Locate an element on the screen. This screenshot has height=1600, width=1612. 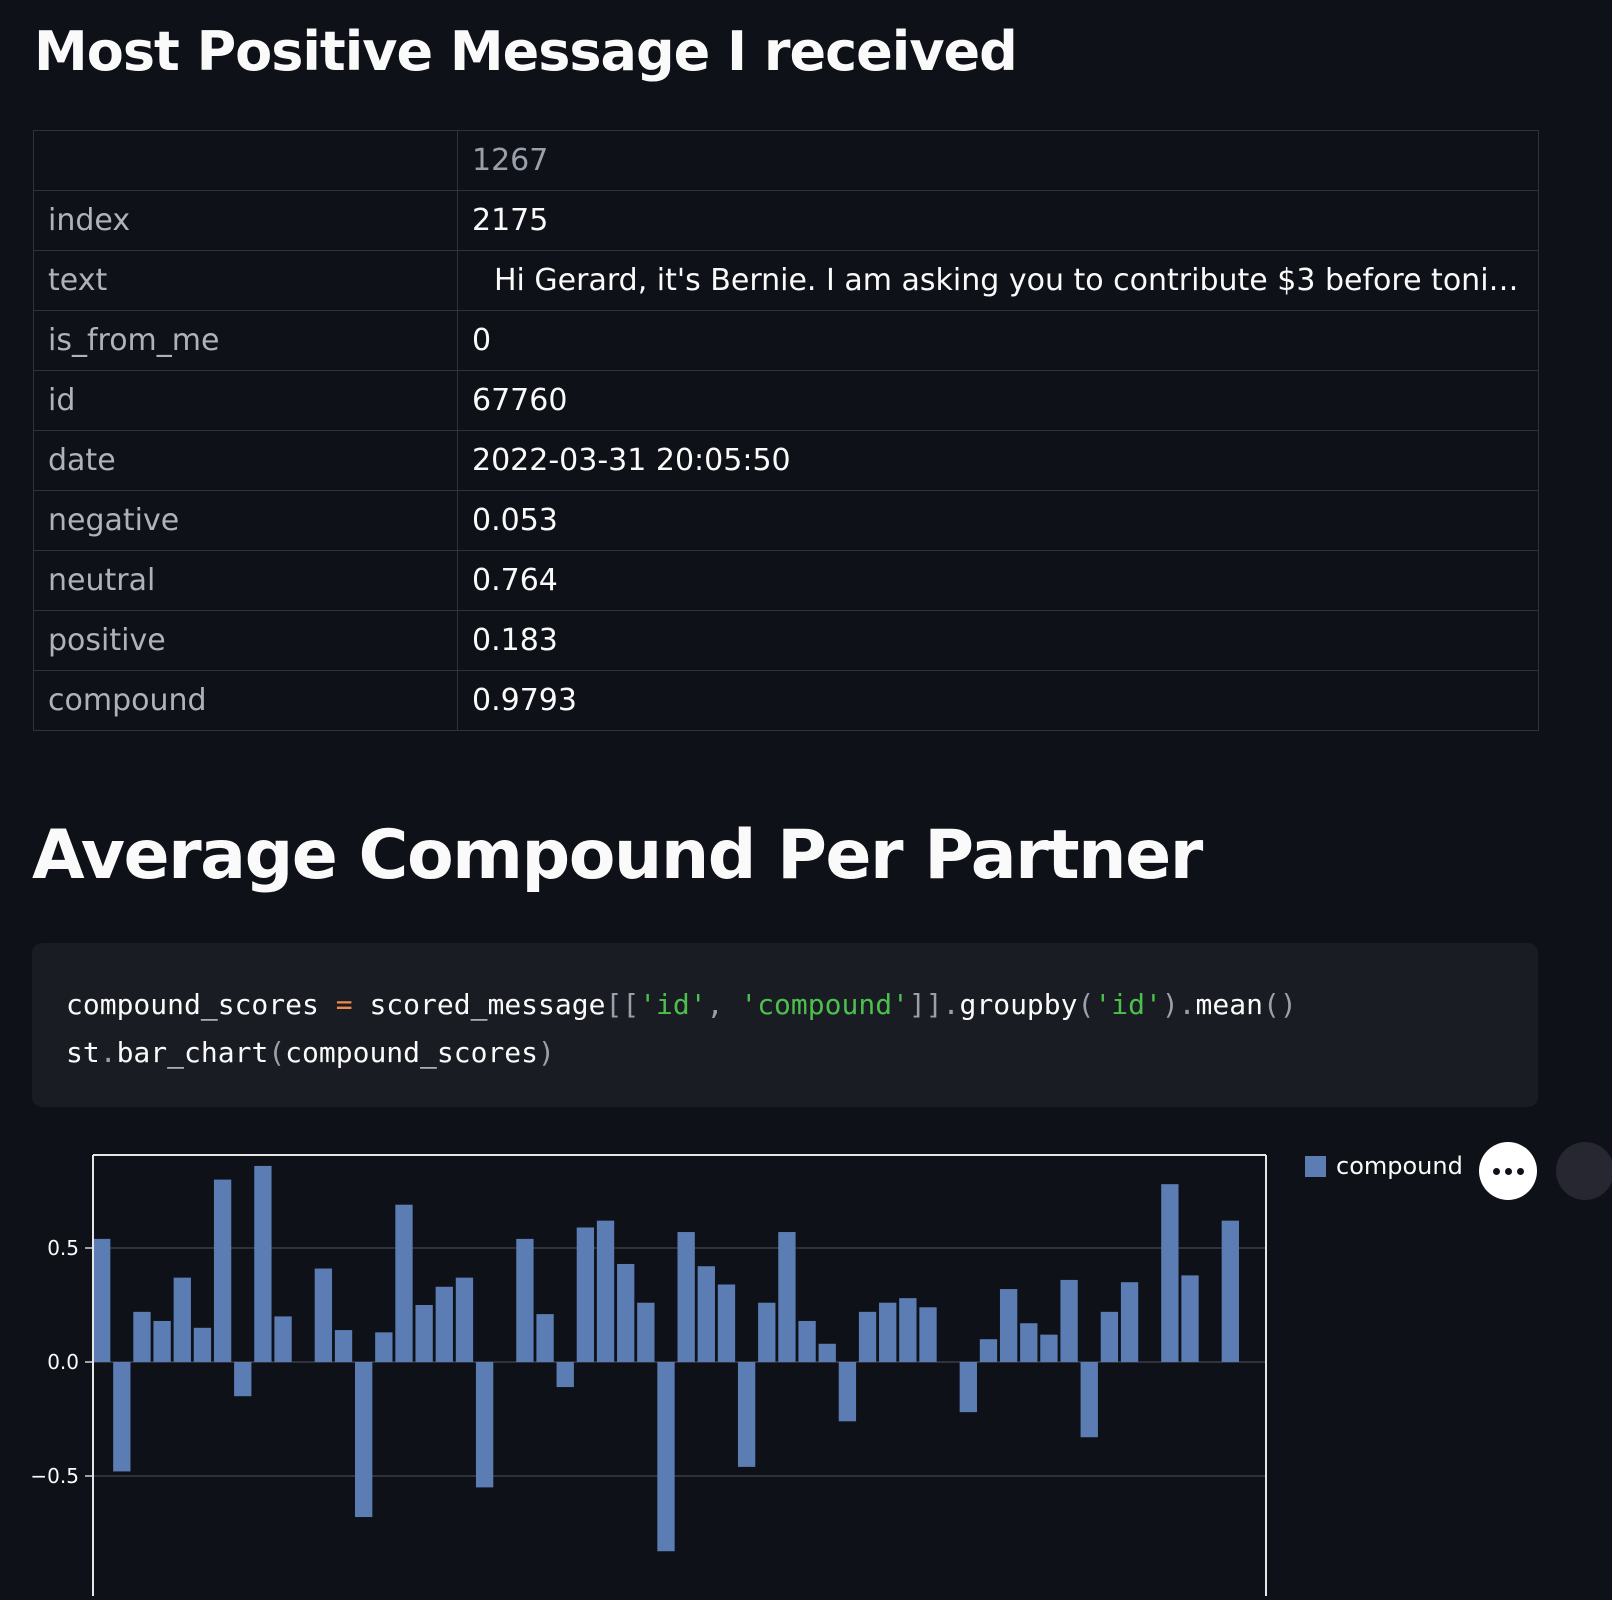
row-value: 0 is located at coordinates (998, 340).